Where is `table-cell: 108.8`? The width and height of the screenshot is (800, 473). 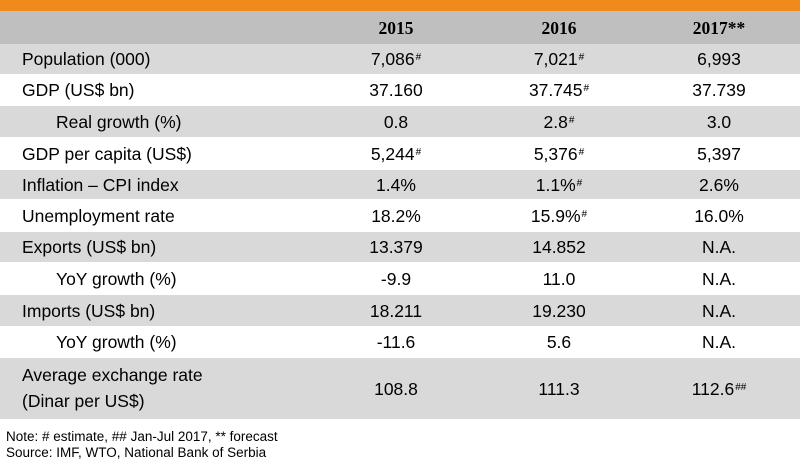 table-cell: 108.8 is located at coordinates (396, 389).